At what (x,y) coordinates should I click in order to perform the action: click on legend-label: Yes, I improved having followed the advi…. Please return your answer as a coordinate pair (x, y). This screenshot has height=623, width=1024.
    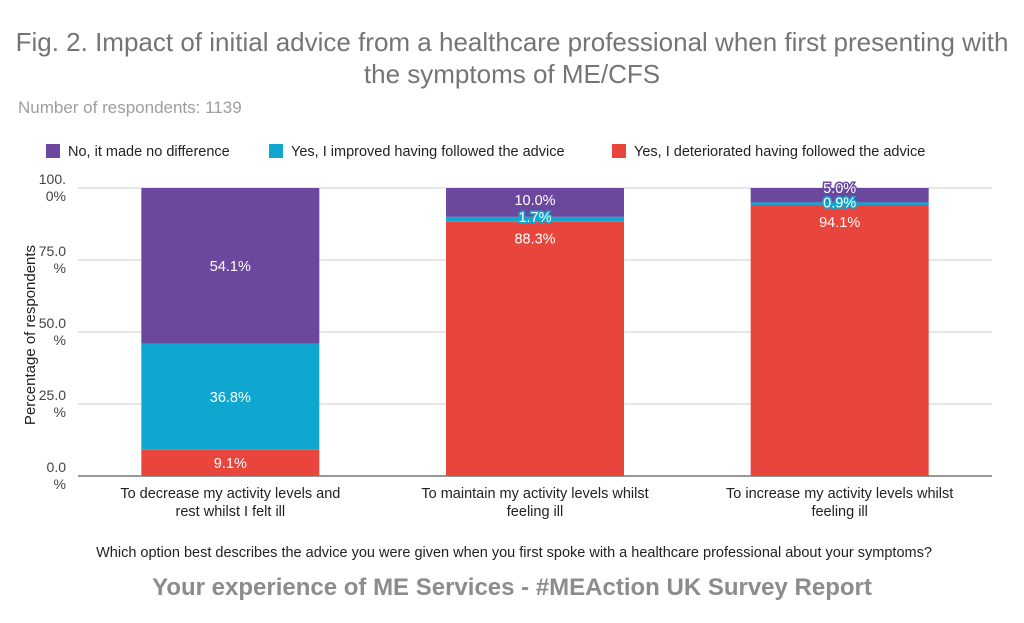
    Looking at the image, I should click on (428, 152).